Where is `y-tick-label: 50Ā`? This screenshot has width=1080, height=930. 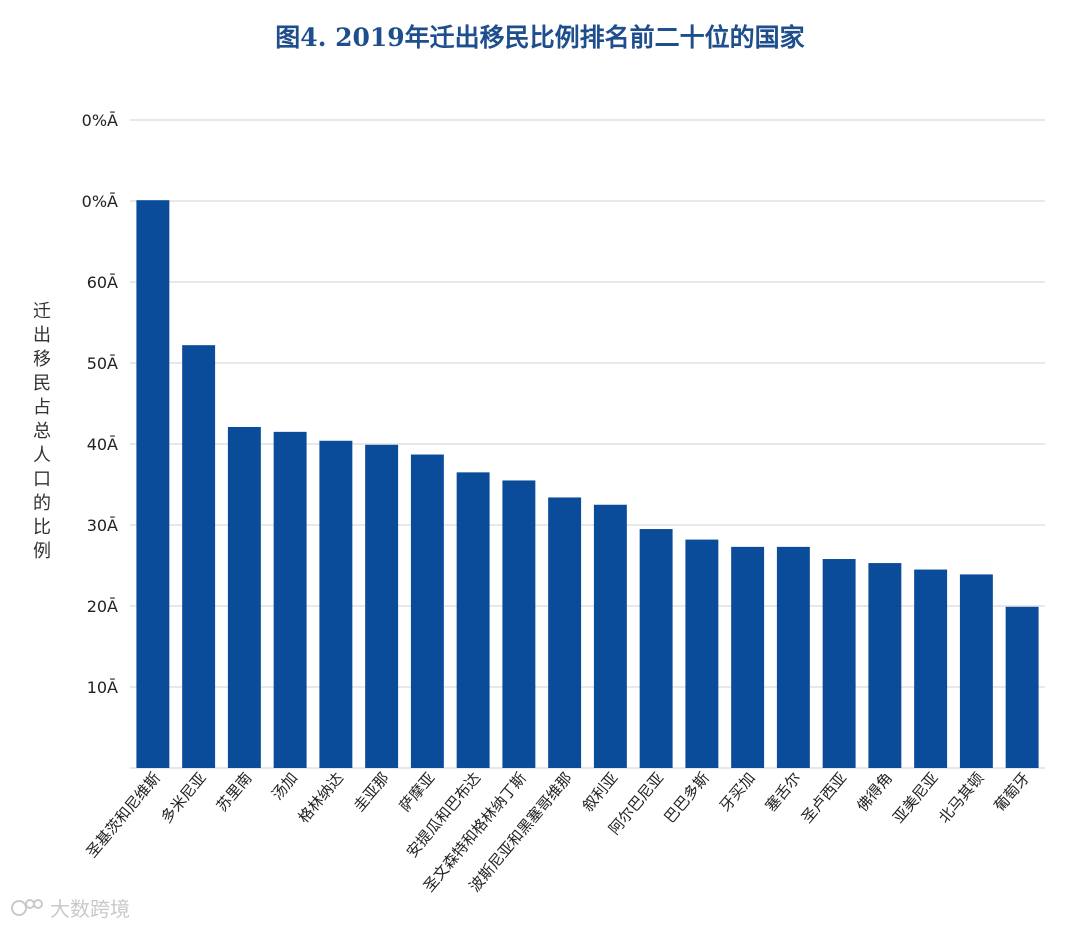 y-tick-label: 50Ā is located at coordinates (102, 363).